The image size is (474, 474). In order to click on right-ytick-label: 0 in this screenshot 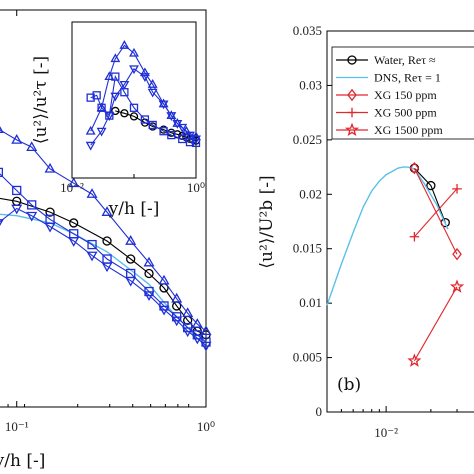, I will do `click(319, 411)`.